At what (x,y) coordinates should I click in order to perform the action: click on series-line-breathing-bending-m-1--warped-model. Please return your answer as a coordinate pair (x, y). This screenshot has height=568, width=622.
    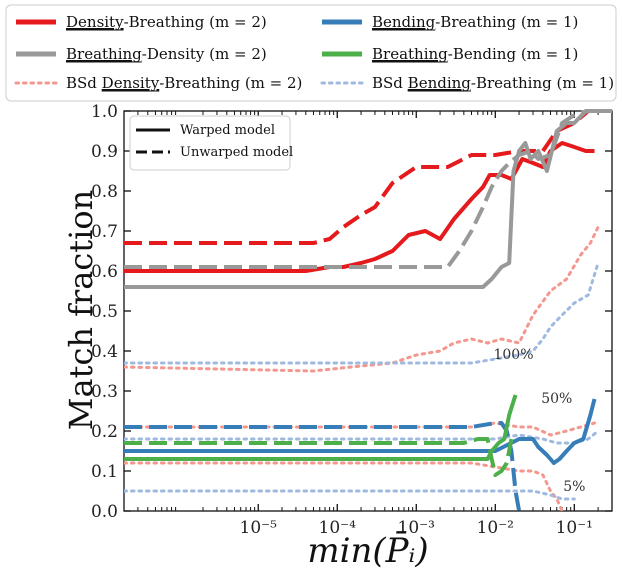
    Looking at the image, I should click on (321, 427).